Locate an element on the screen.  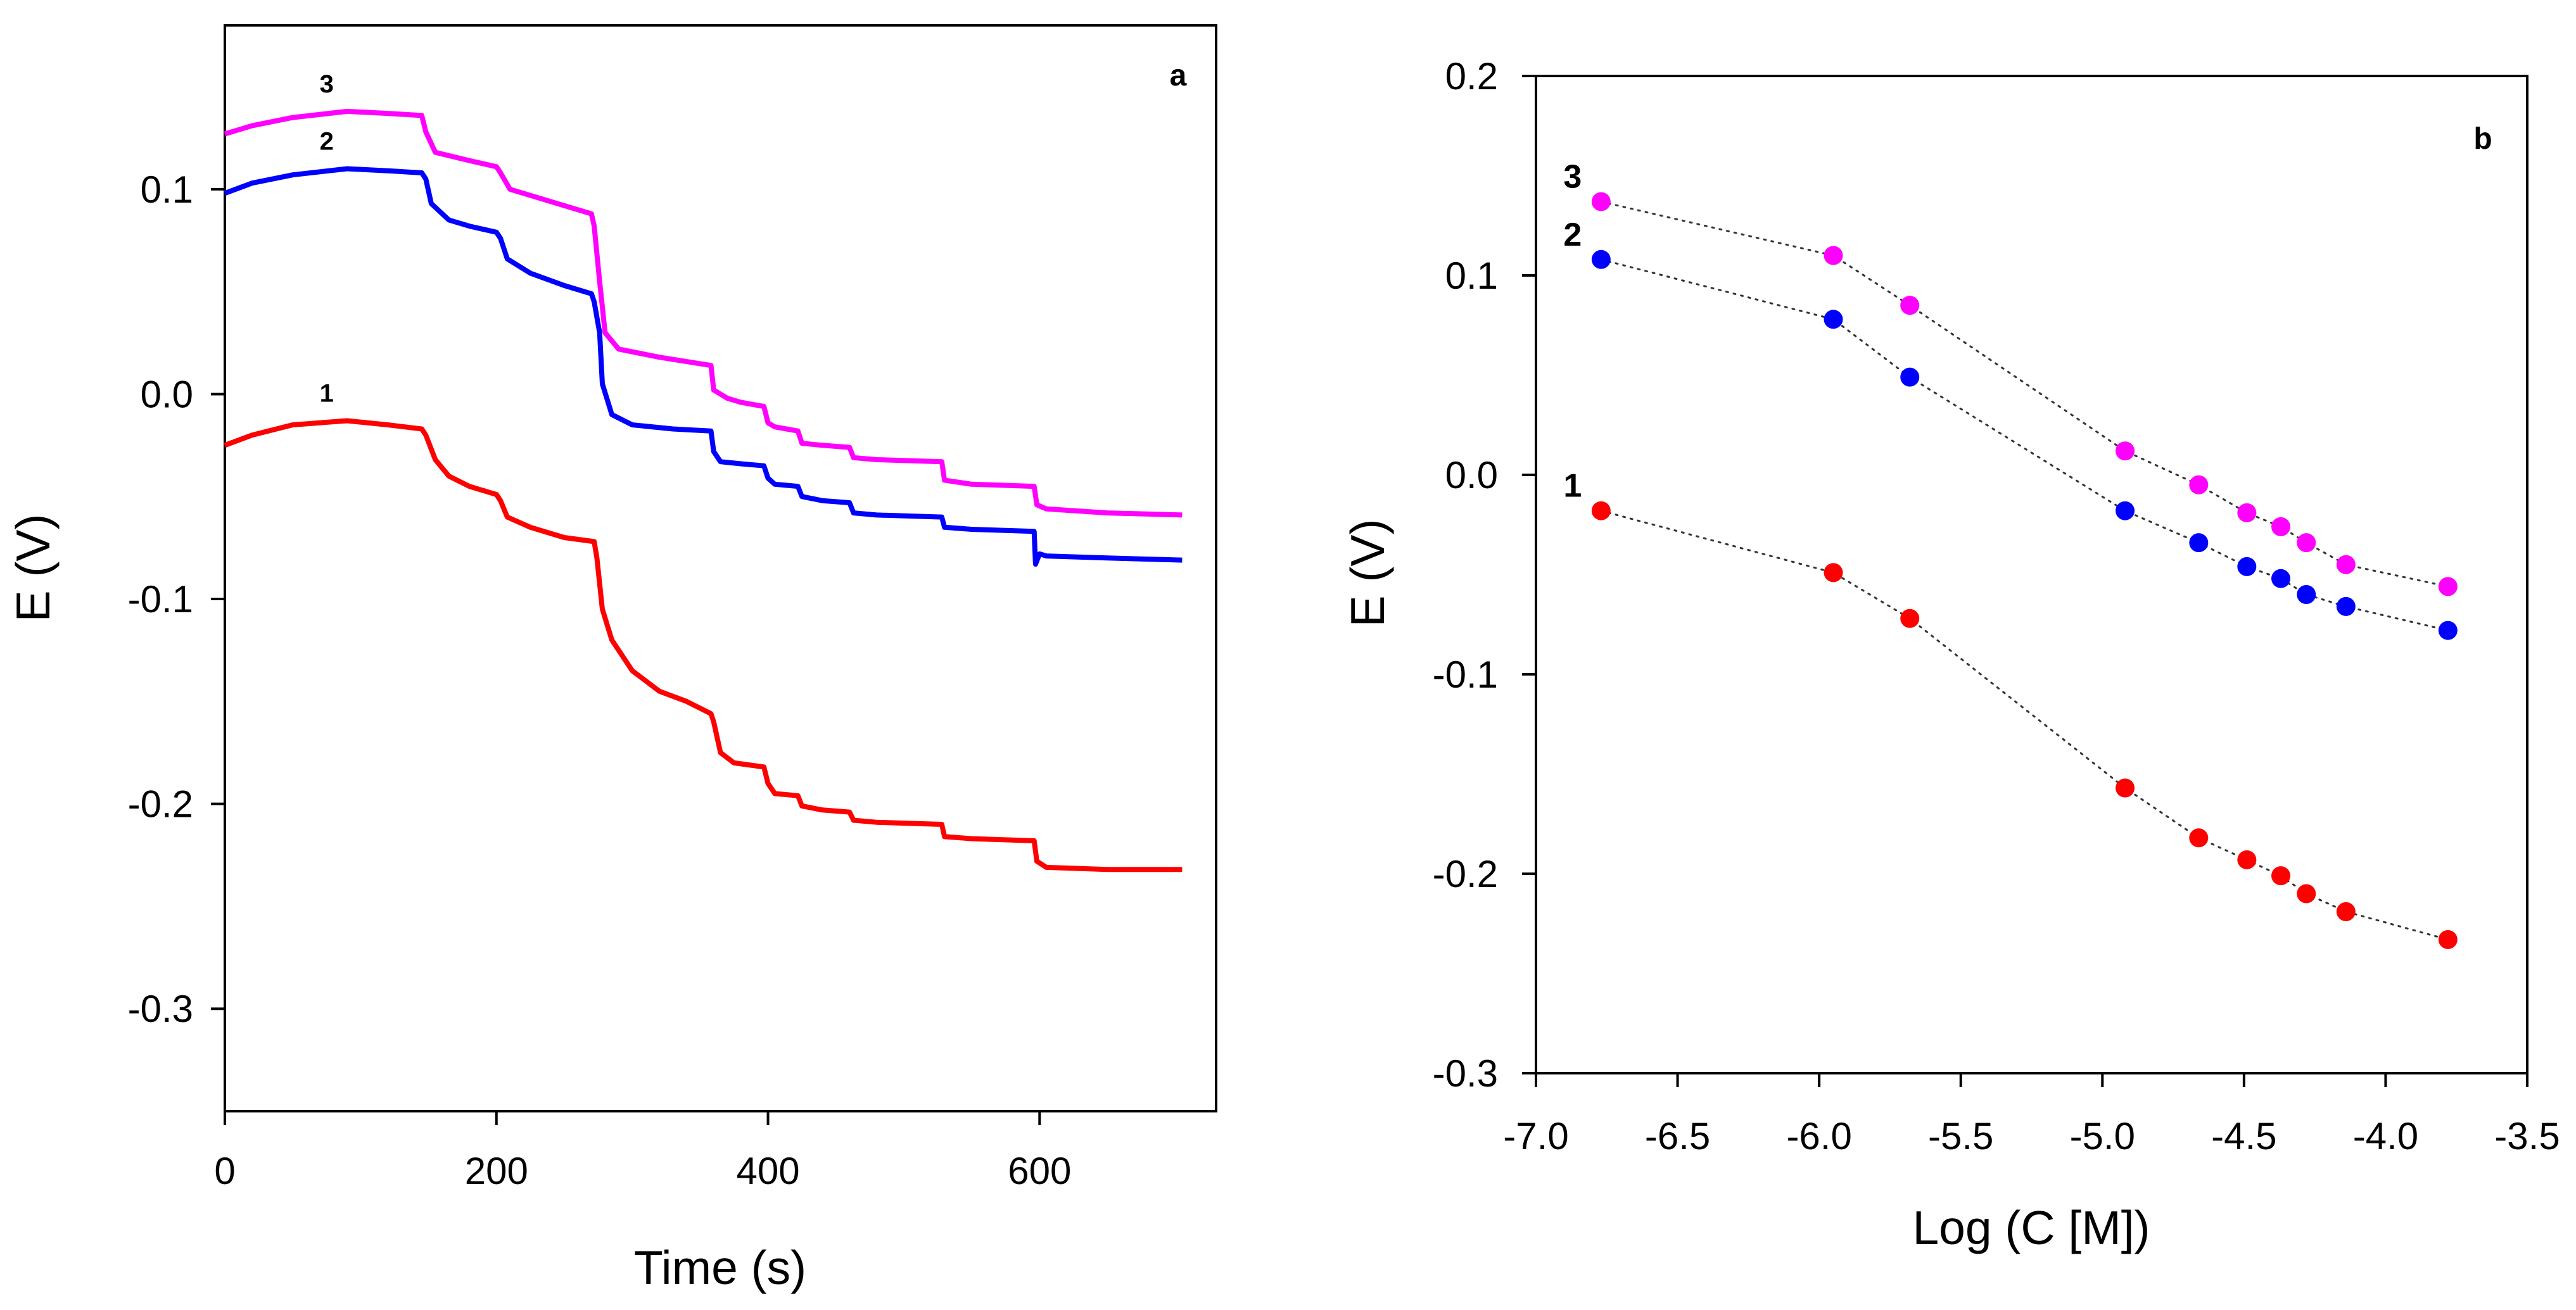
panel-a-x-tick-label: 200 is located at coordinates (496, 1171).